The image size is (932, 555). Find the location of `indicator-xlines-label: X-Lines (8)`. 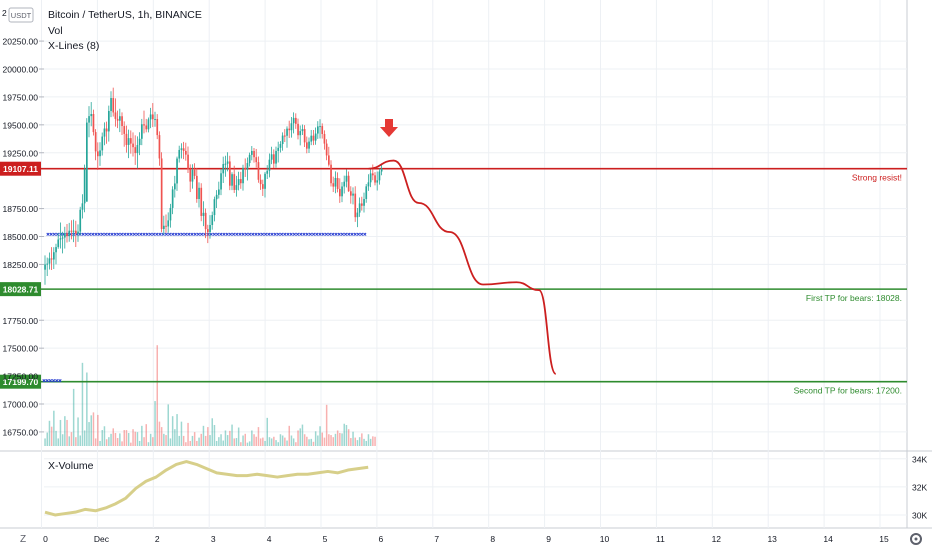

indicator-xlines-label: X-Lines (8) is located at coordinates (73, 46).